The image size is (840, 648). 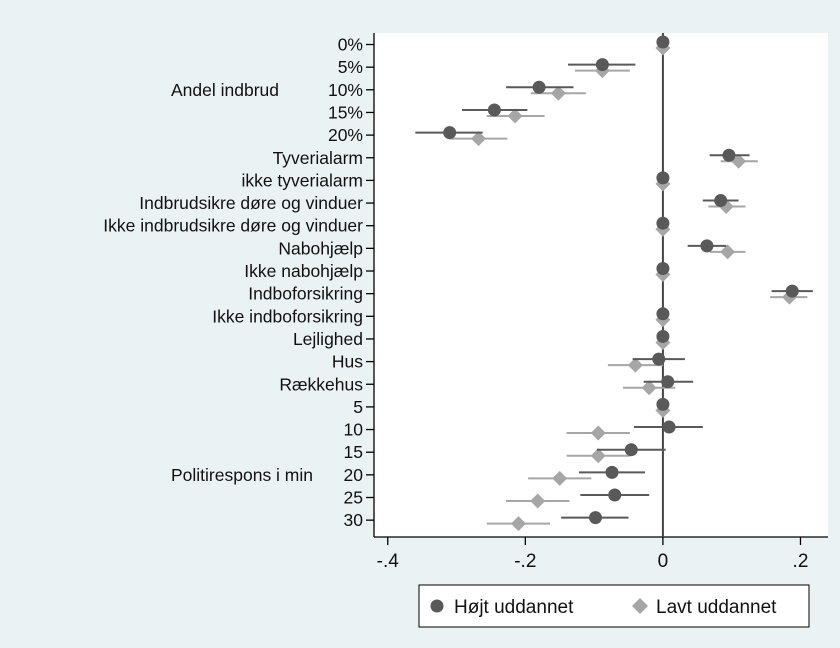 I want to click on category-label: 20, so click(x=354, y=475).